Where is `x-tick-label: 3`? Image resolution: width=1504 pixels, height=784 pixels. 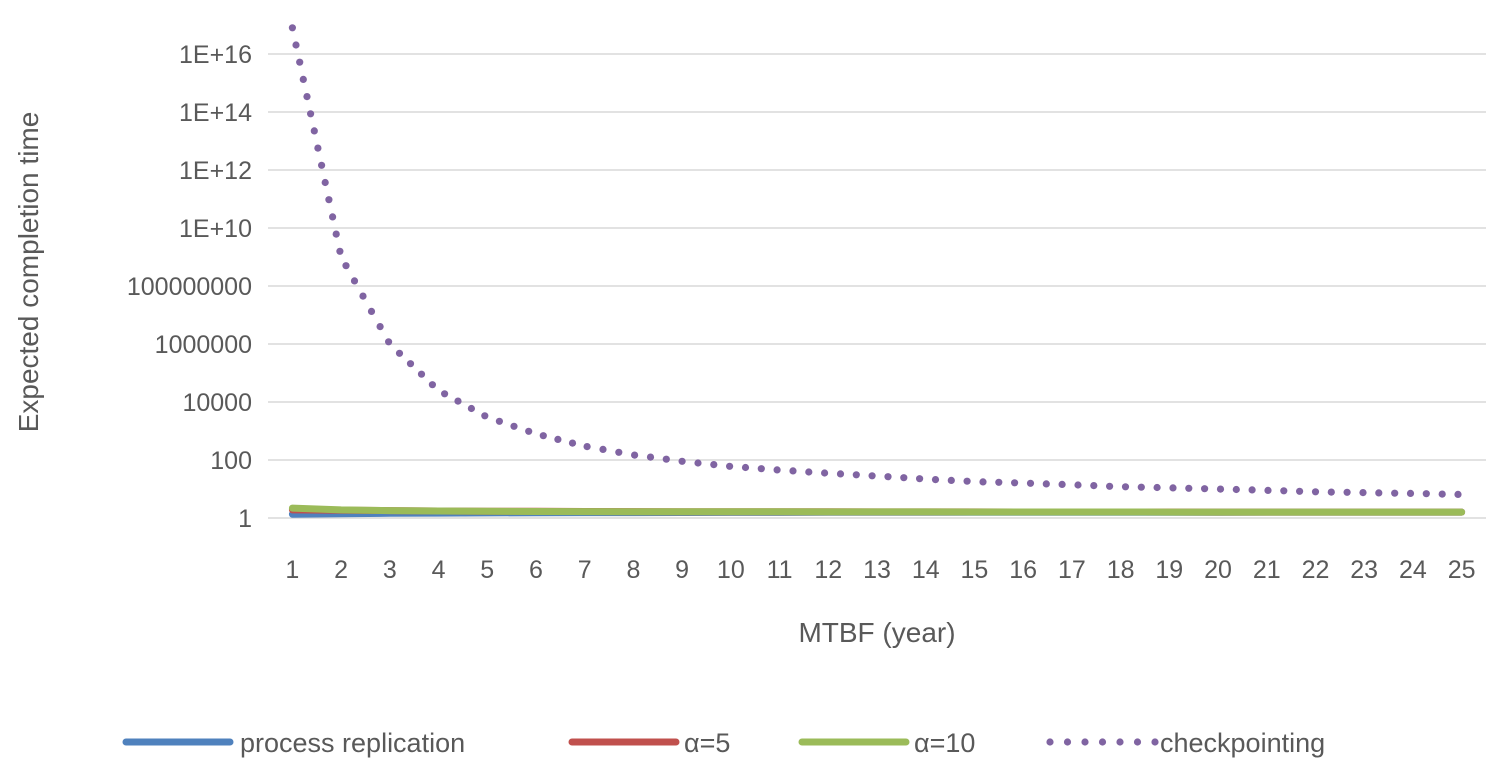
x-tick-label: 3 is located at coordinates (390, 570).